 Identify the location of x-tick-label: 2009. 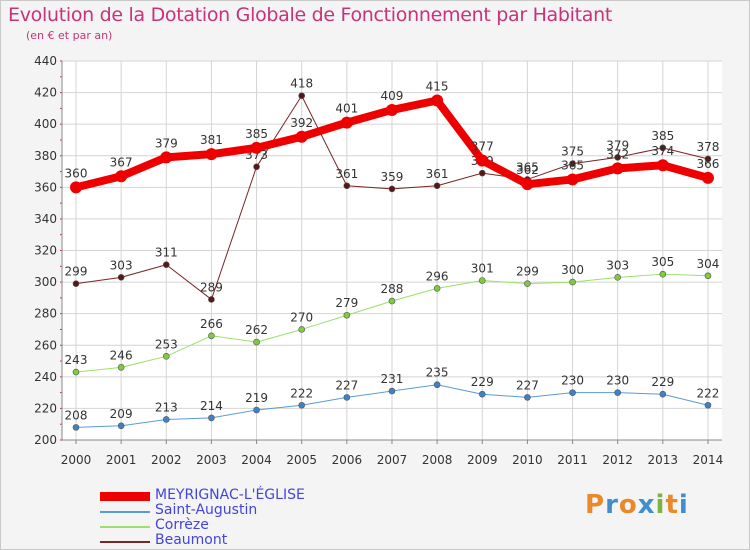
(482, 460).